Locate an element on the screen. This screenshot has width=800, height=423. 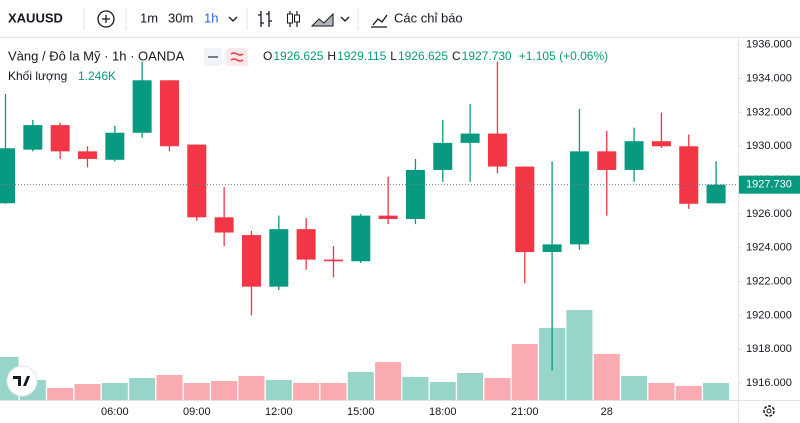
ohlc-key: L is located at coordinates (393, 56).